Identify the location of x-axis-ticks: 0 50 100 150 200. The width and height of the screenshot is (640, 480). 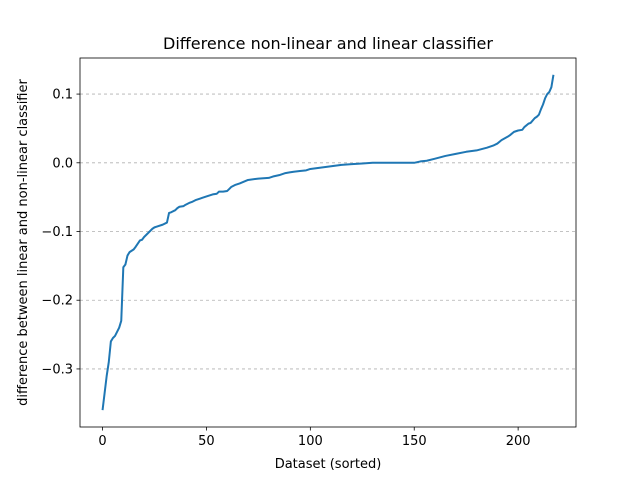
(314, 438).